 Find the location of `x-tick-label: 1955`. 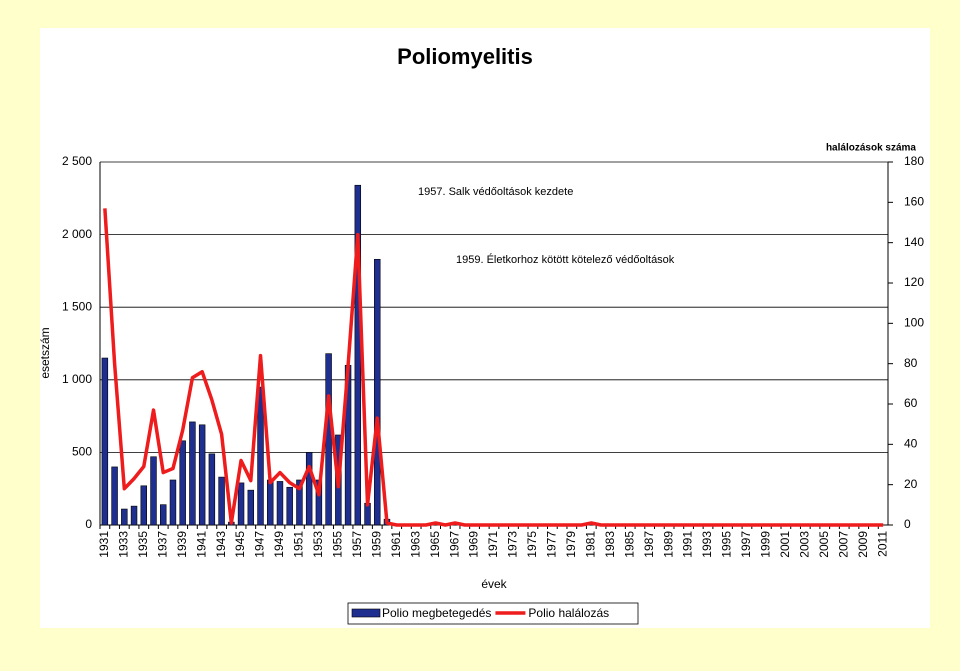

x-tick-label: 1955 is located at coordinates (338, 544).